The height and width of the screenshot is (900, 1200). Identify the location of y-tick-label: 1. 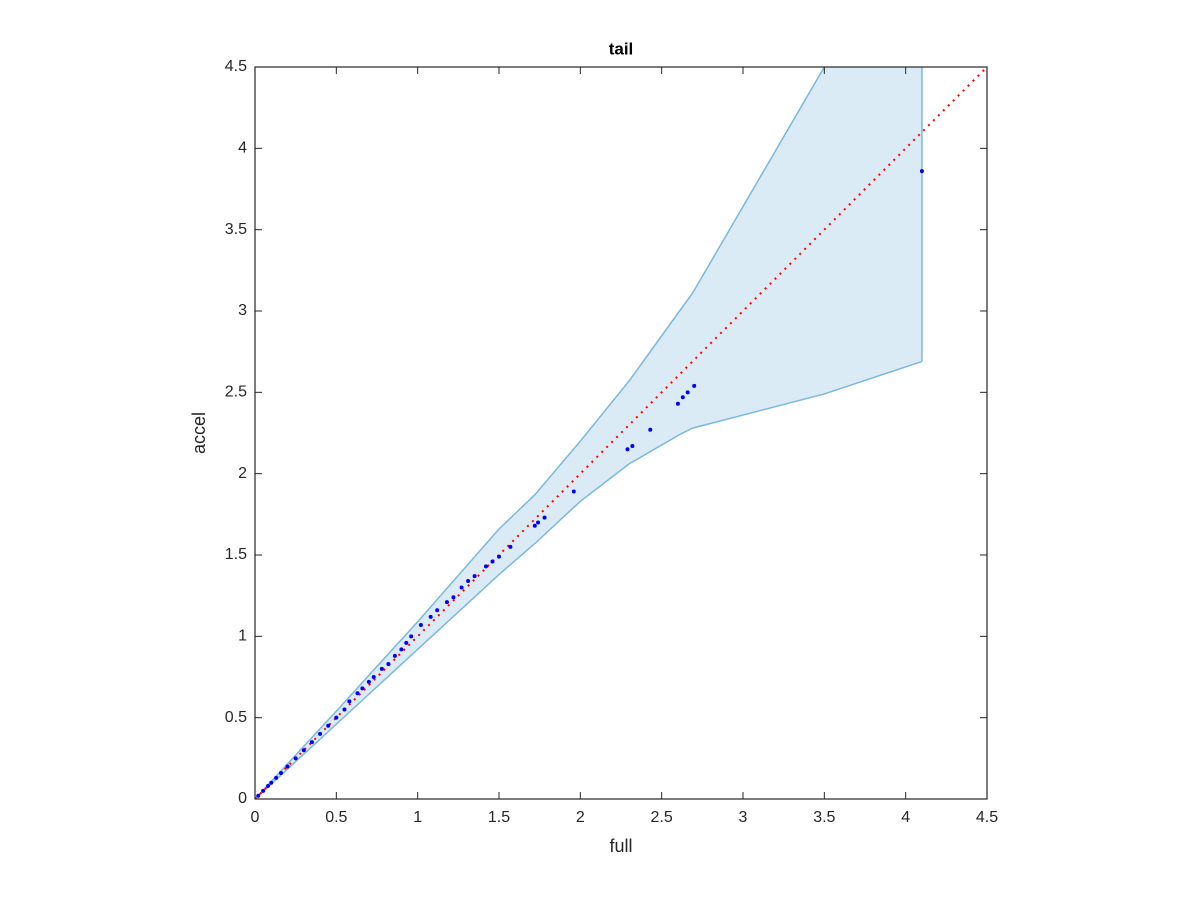
(242, 636).